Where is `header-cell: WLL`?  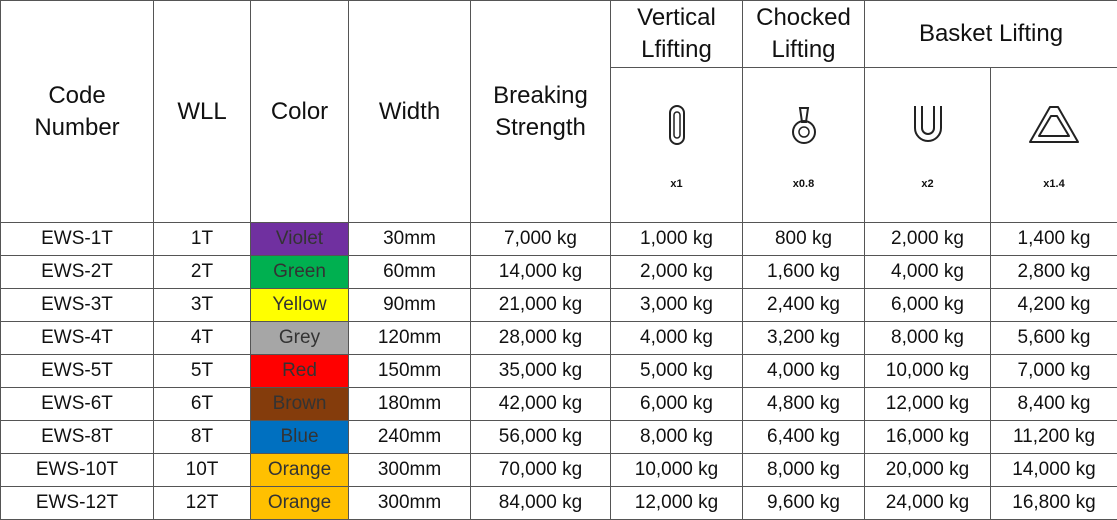
header-cell: WLL is located at coordinates (202, 112).